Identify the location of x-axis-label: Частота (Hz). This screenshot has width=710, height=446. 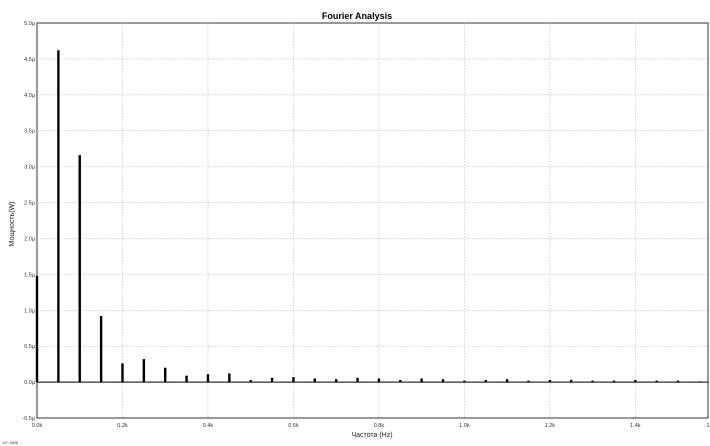
(371, 435).